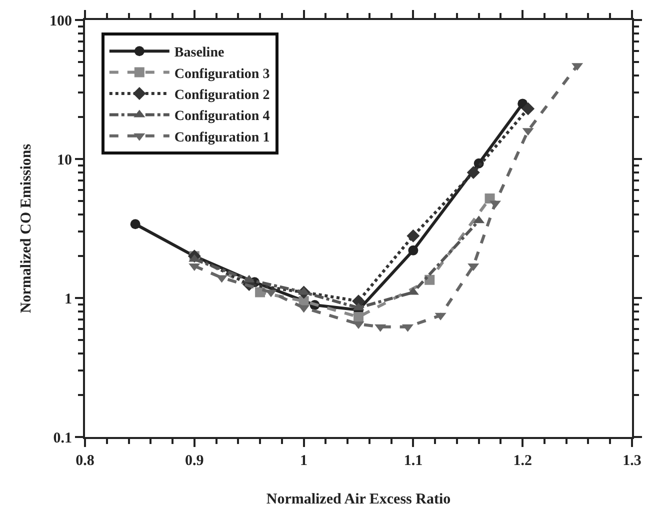 This screenshot has width=652, height=515. I want to click on legend-label: Configuration 1, so click(222, 138).